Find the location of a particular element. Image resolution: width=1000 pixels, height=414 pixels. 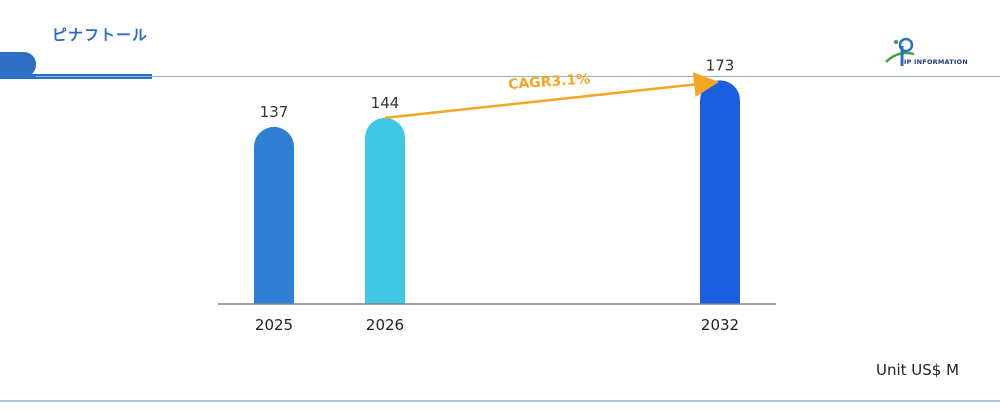

footer-divider is located at coordinates (500, 401).